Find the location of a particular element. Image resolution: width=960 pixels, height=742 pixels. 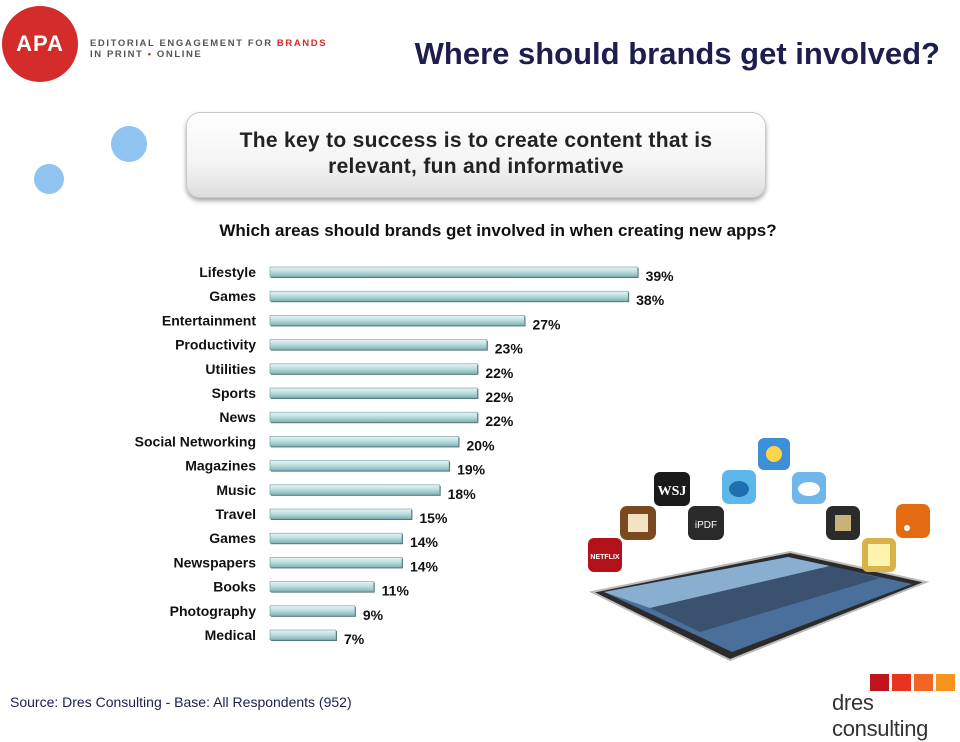

category-label: Magazines is located at coordinates (220, 466).